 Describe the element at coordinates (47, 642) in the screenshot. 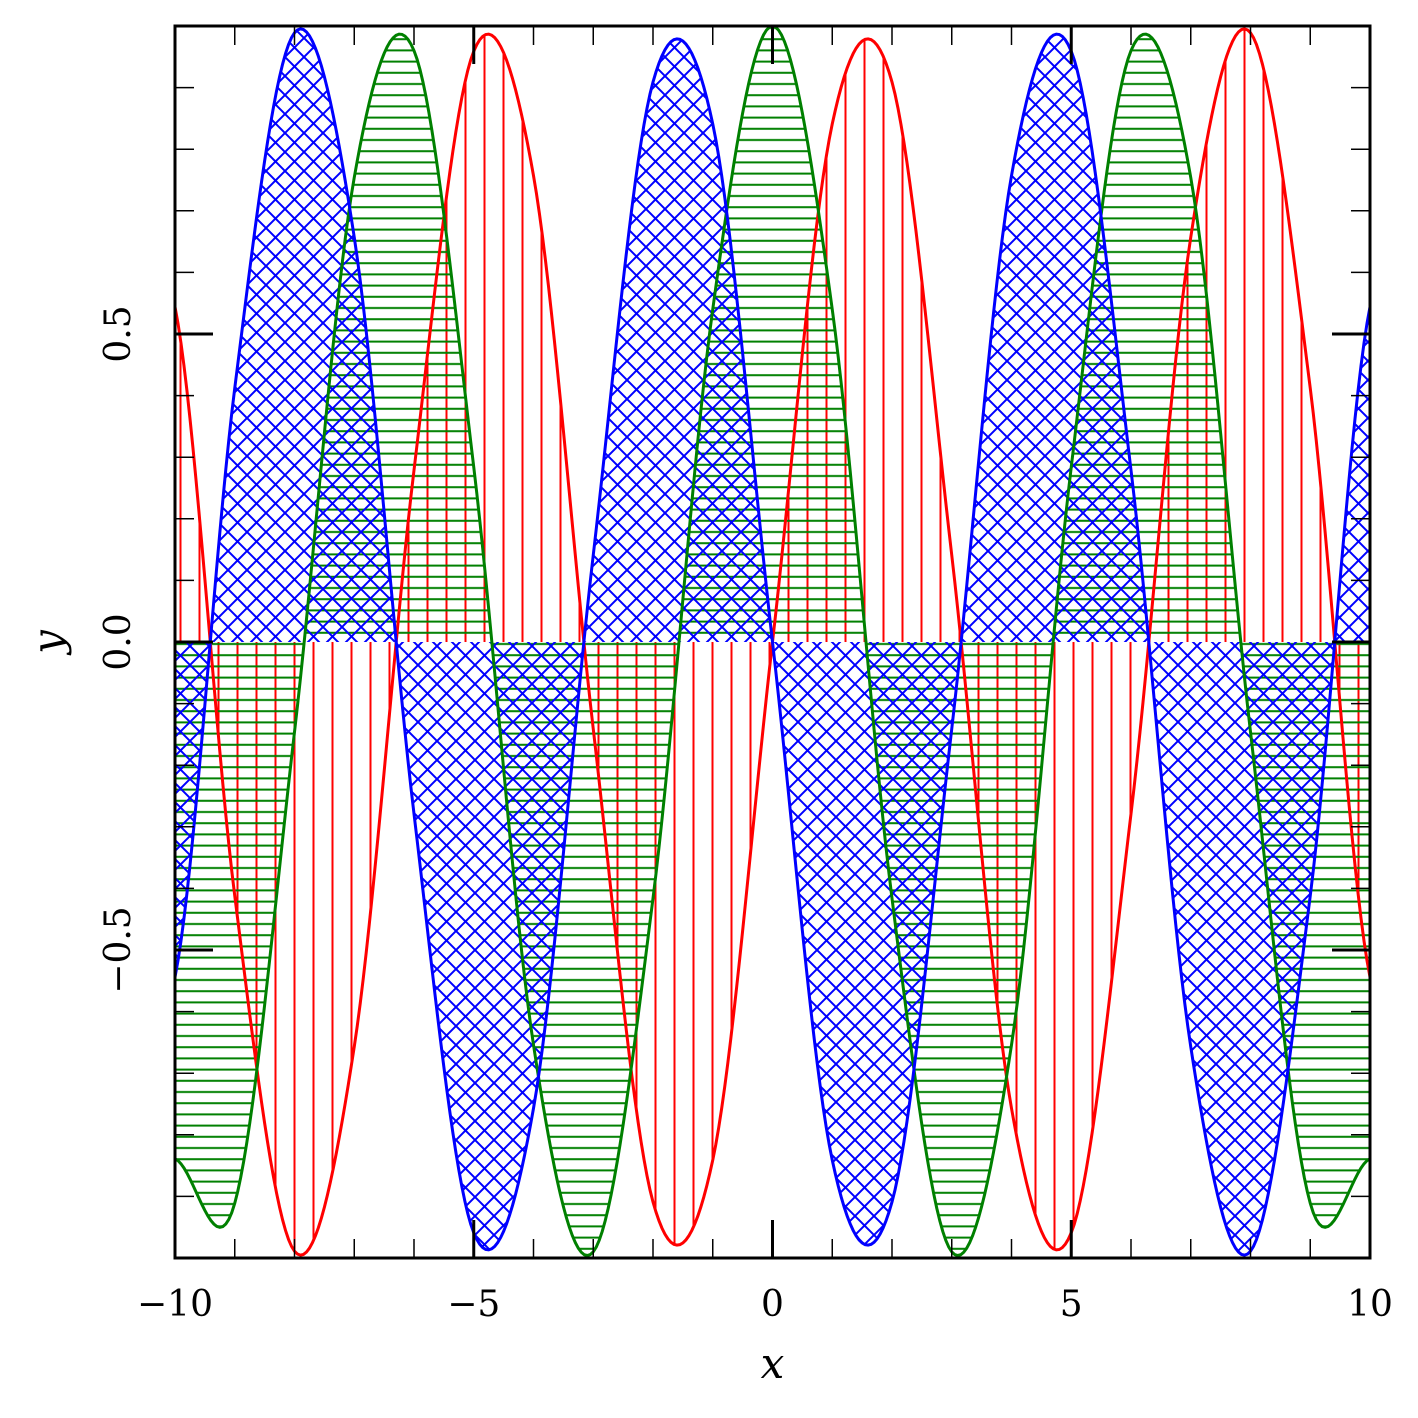

I see `y-axis-label: y` at that location.